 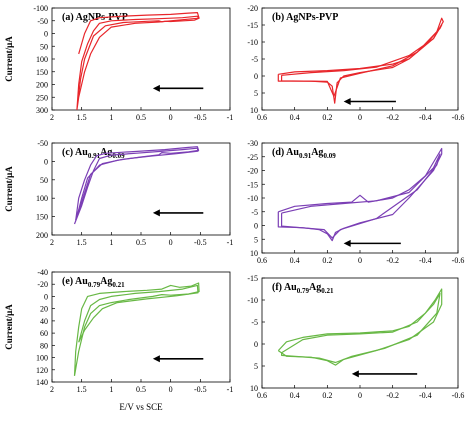 What do you see at coordinates (42, 370) in the screenshot?
I see `y-tick-label: 120` at bounding box center [42, 370].